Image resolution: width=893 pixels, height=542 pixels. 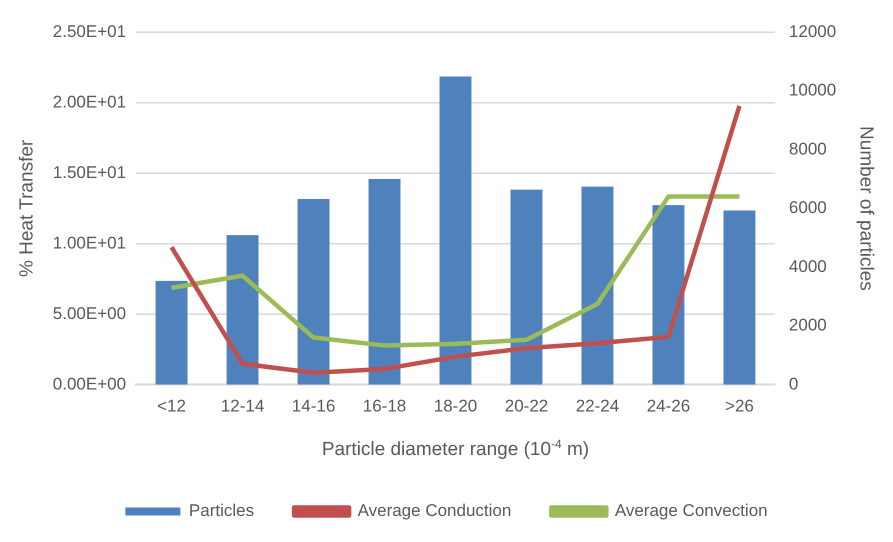 What do you see at coordinates (456, 406) in the screenshot?
I see `x-tick-label: 18-20` at bounding box center [456, 406].